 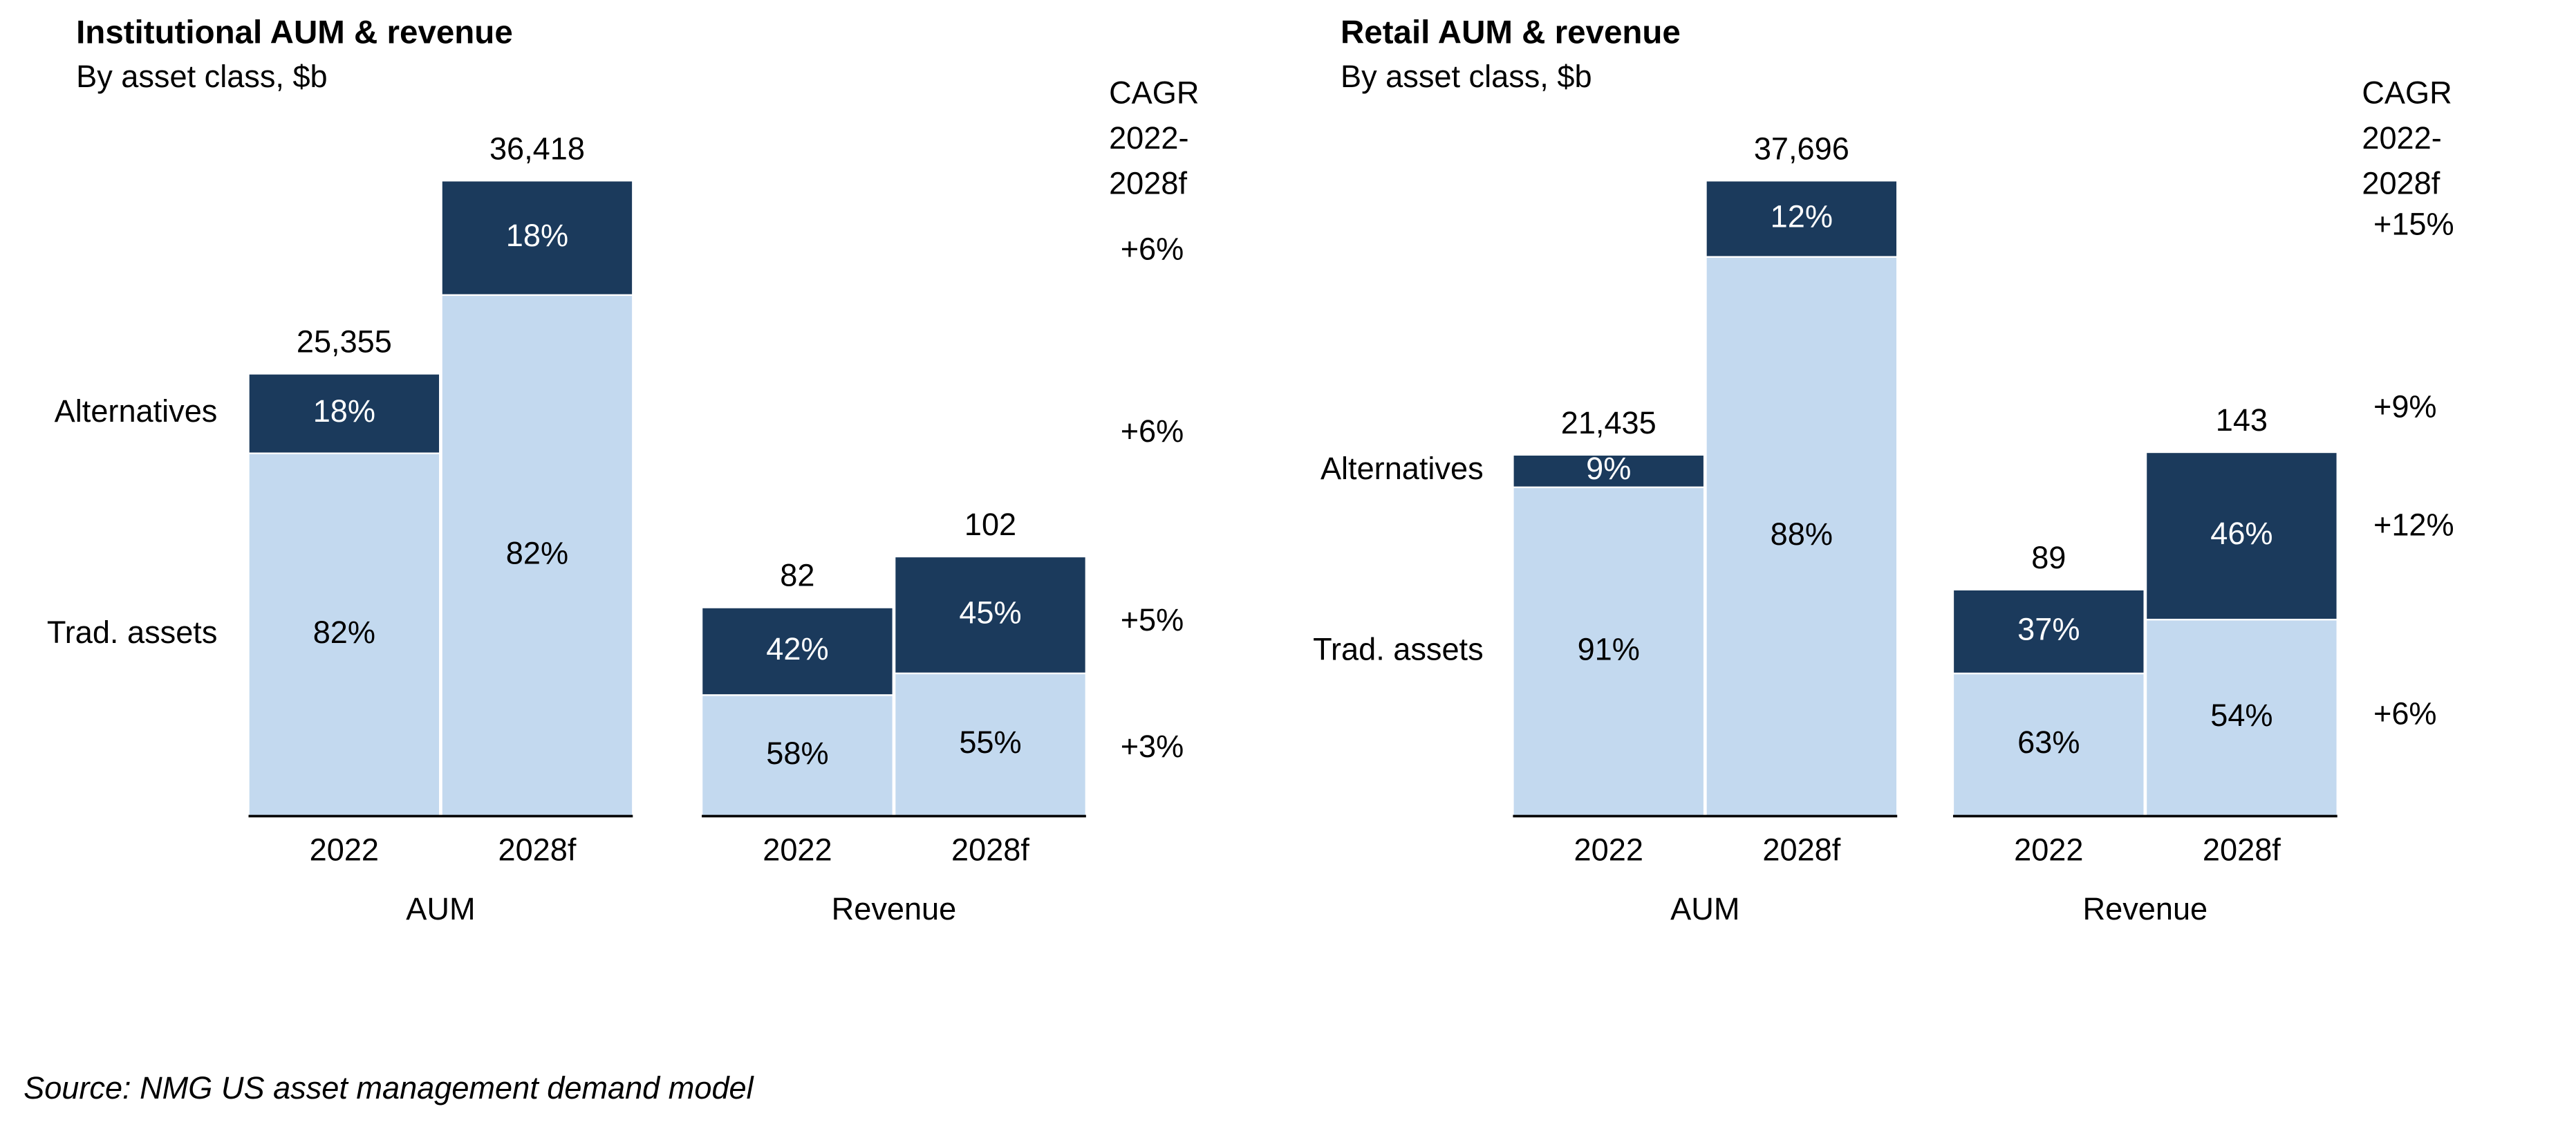 What do you see at coordinates (1802, 216) in the screenshot?
I see `segment-label: 12%` at bounding box center [1802, 216].